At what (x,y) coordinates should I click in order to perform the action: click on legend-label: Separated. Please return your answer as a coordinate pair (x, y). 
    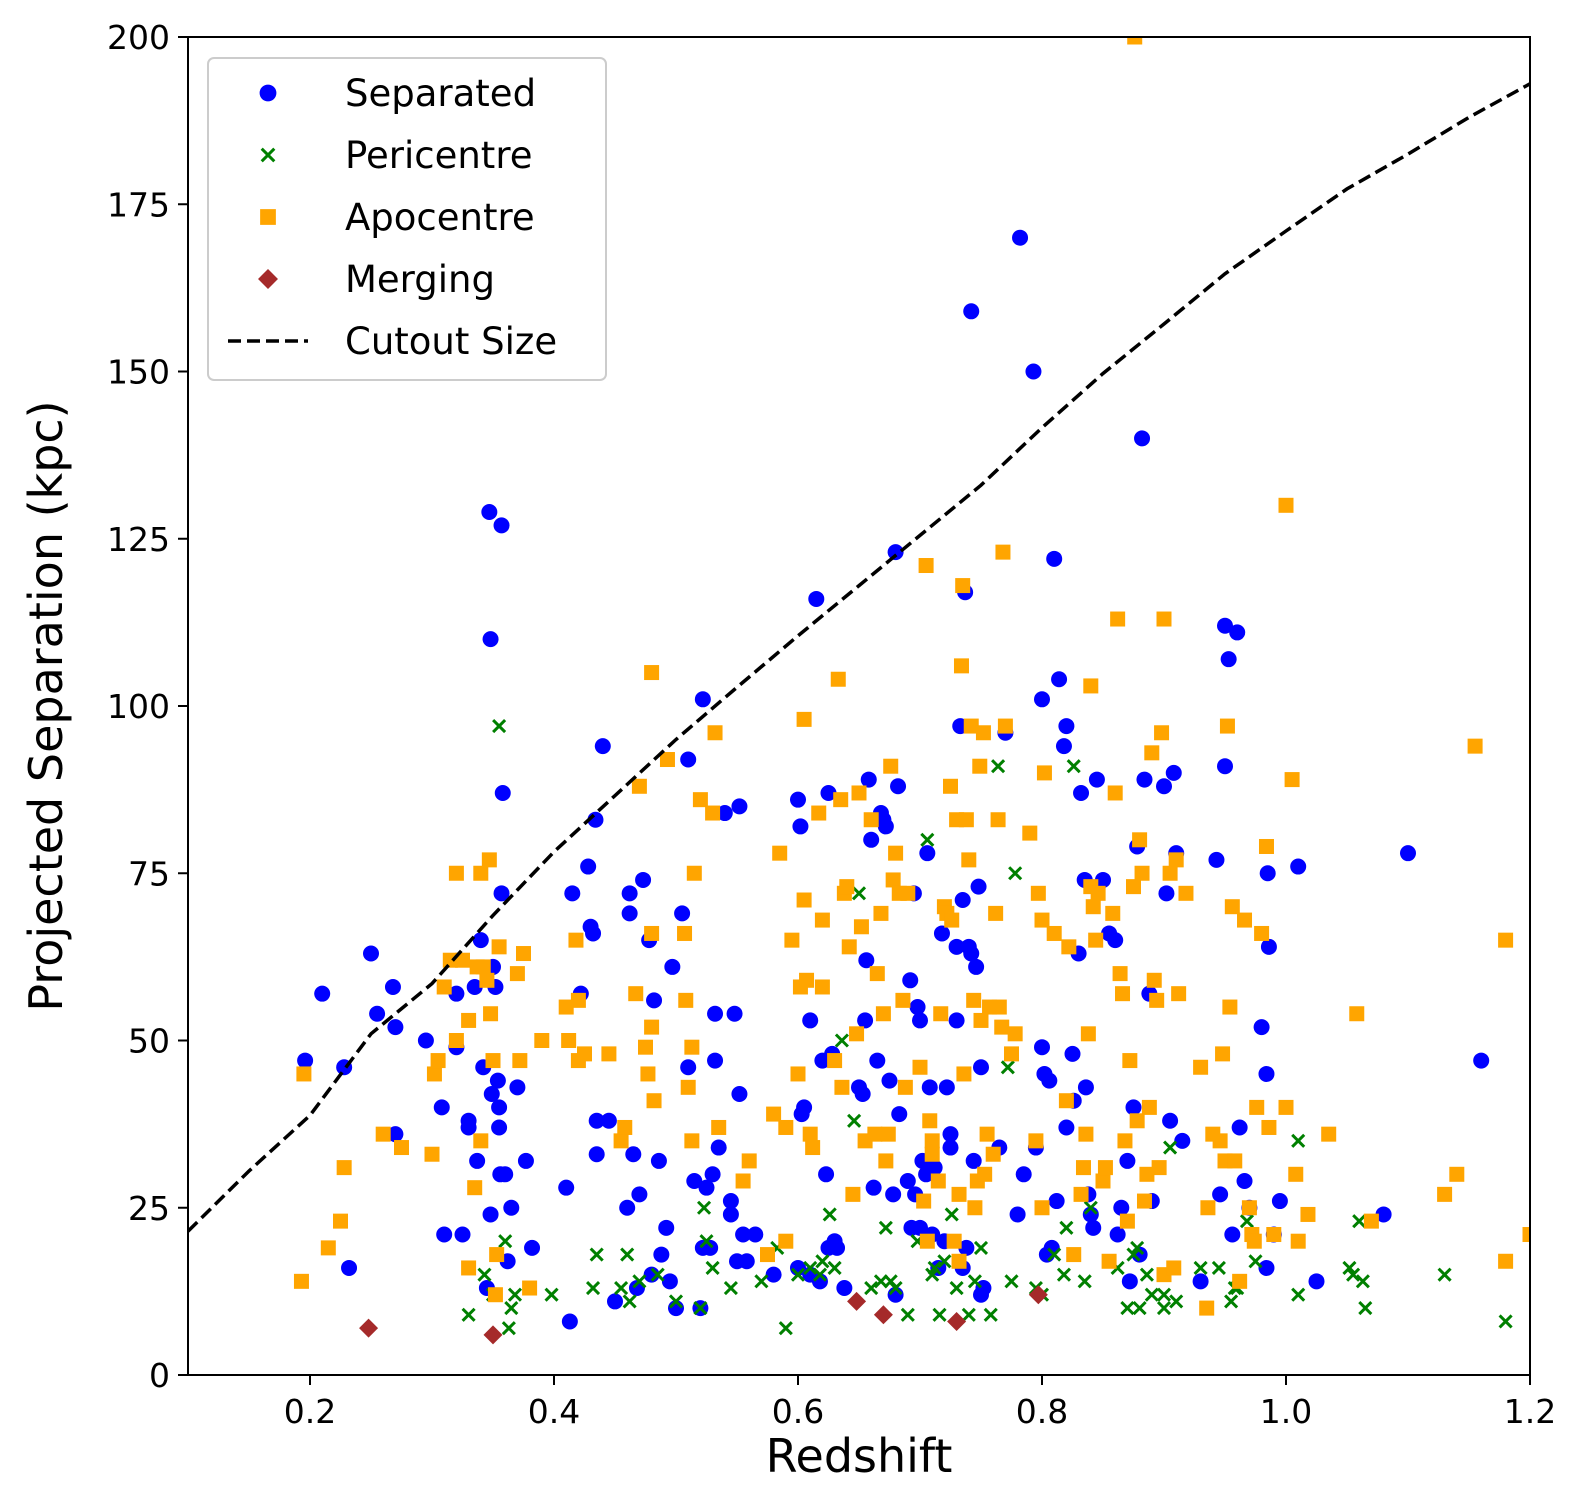
    Looking at the image, I should click on (440, 93).